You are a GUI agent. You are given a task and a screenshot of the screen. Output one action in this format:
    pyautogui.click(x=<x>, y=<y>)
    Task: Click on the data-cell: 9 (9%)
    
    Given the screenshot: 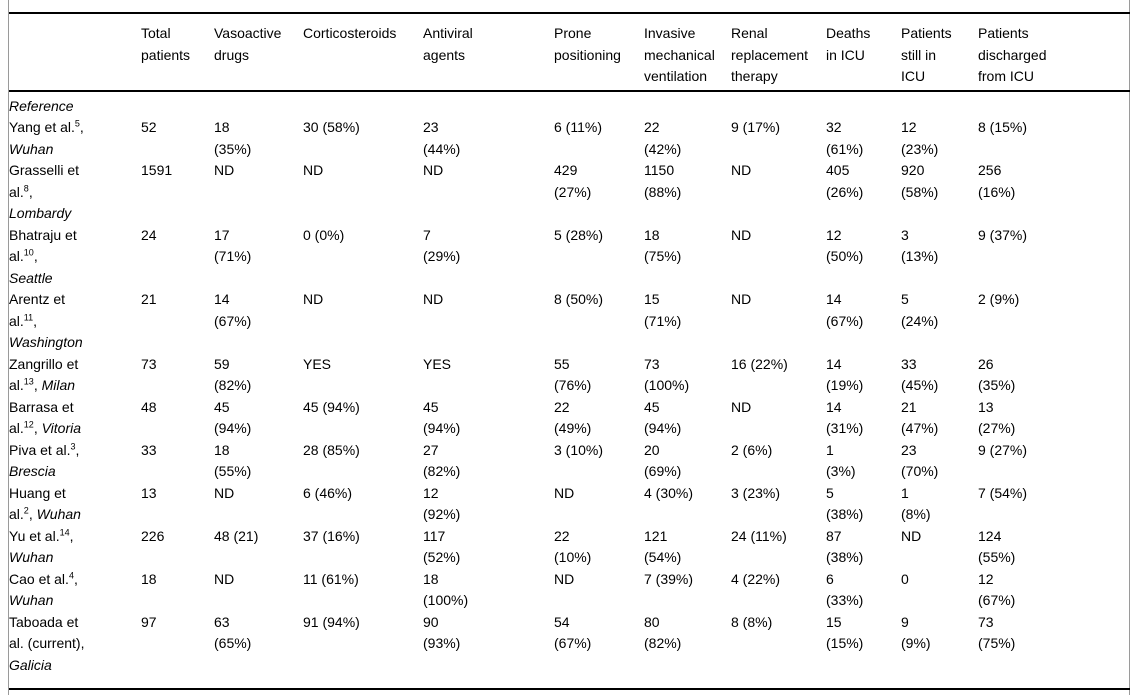 What is the action you would take?
    pyautogui.click(x=916, y=632)
    